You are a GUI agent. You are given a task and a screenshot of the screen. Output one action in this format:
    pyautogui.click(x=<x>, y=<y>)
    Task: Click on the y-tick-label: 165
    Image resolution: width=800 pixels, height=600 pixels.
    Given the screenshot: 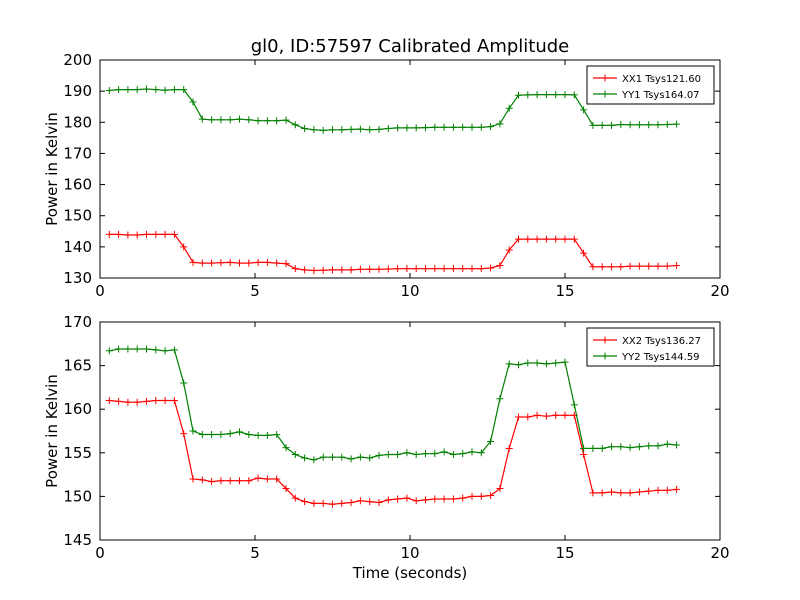 What is the action you would take?
    pyautogui.click(x=77, y=366)
    